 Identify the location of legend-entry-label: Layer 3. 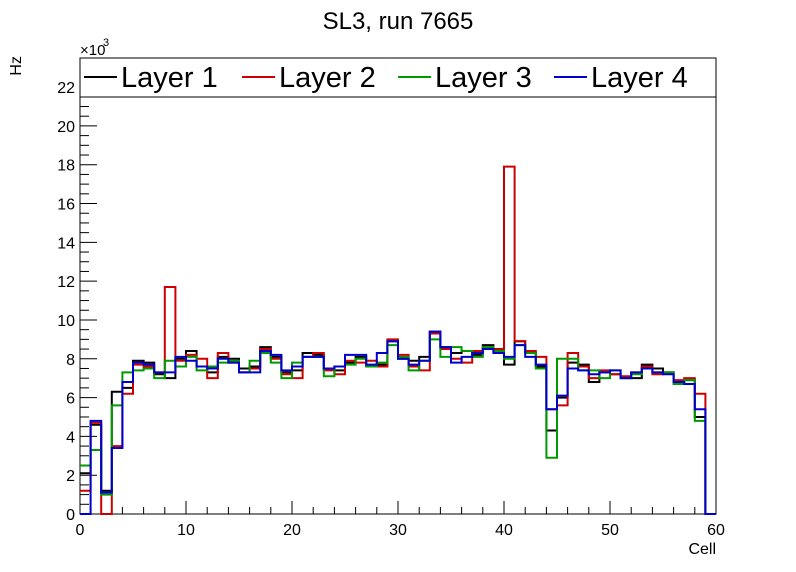
(483, 78).